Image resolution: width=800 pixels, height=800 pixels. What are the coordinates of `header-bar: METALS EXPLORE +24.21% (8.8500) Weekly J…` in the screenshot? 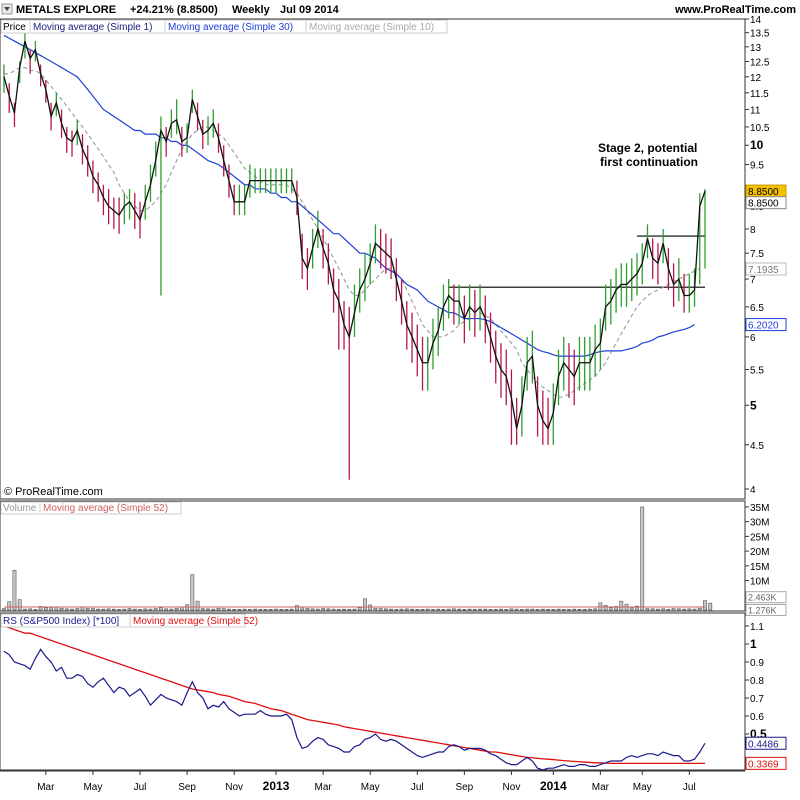 It's located at (400, 9).